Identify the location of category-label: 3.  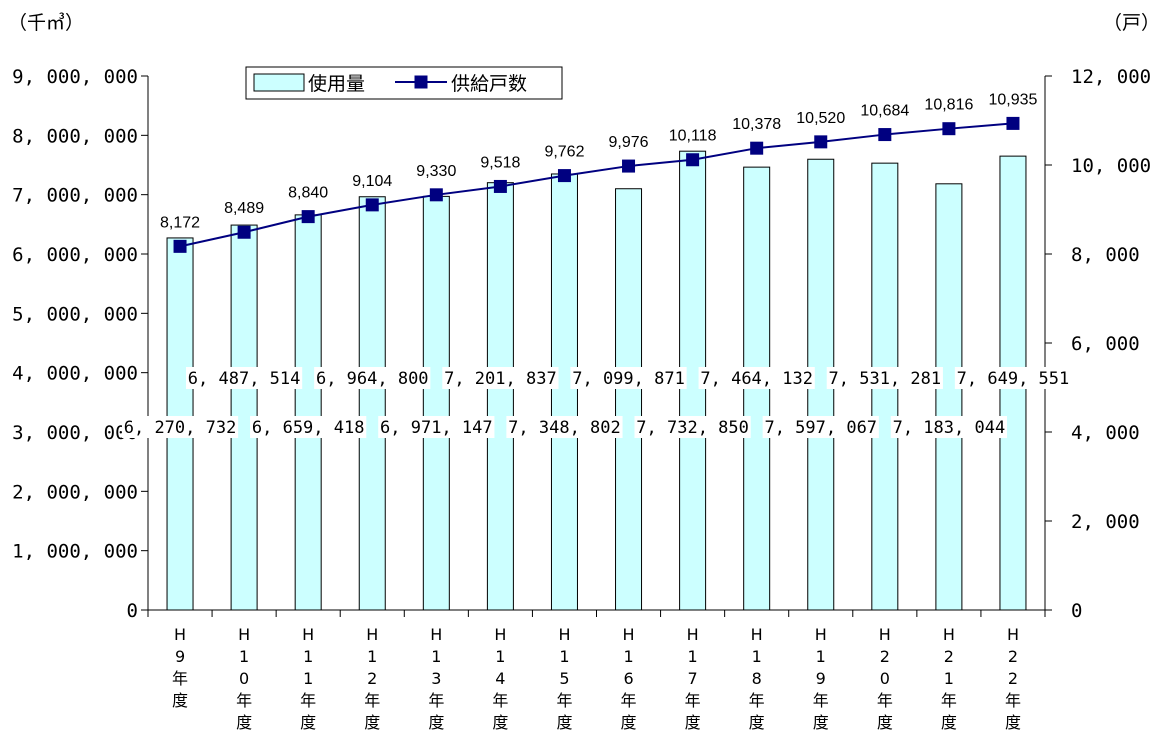
(436, 678).